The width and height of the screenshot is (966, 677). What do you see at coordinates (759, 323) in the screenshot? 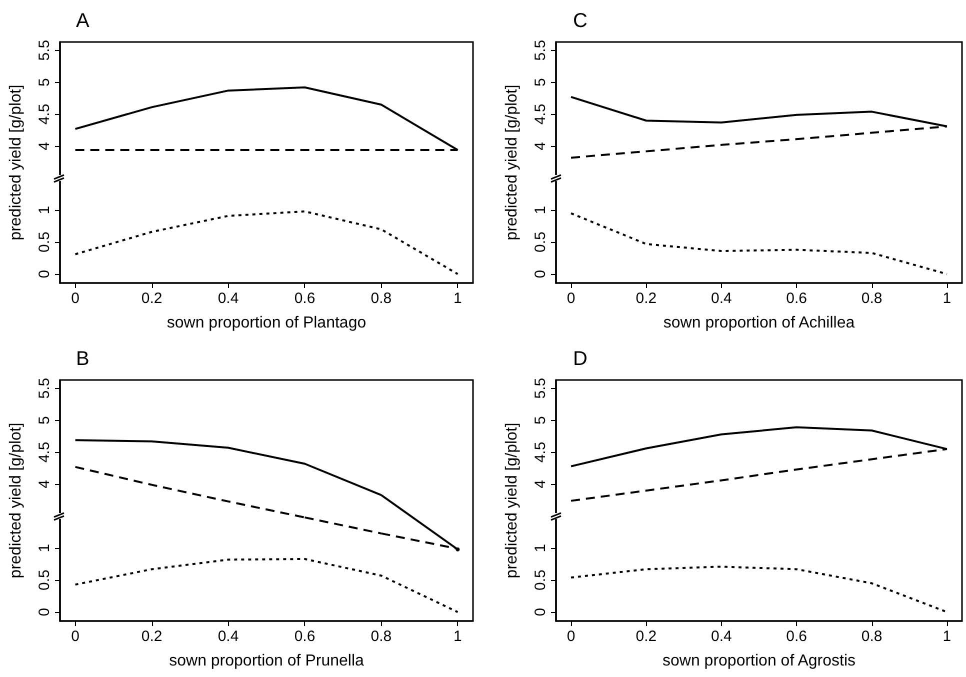
I see `x-axis-title: sown proportion of Achillea` at bounding box center [759, 323].